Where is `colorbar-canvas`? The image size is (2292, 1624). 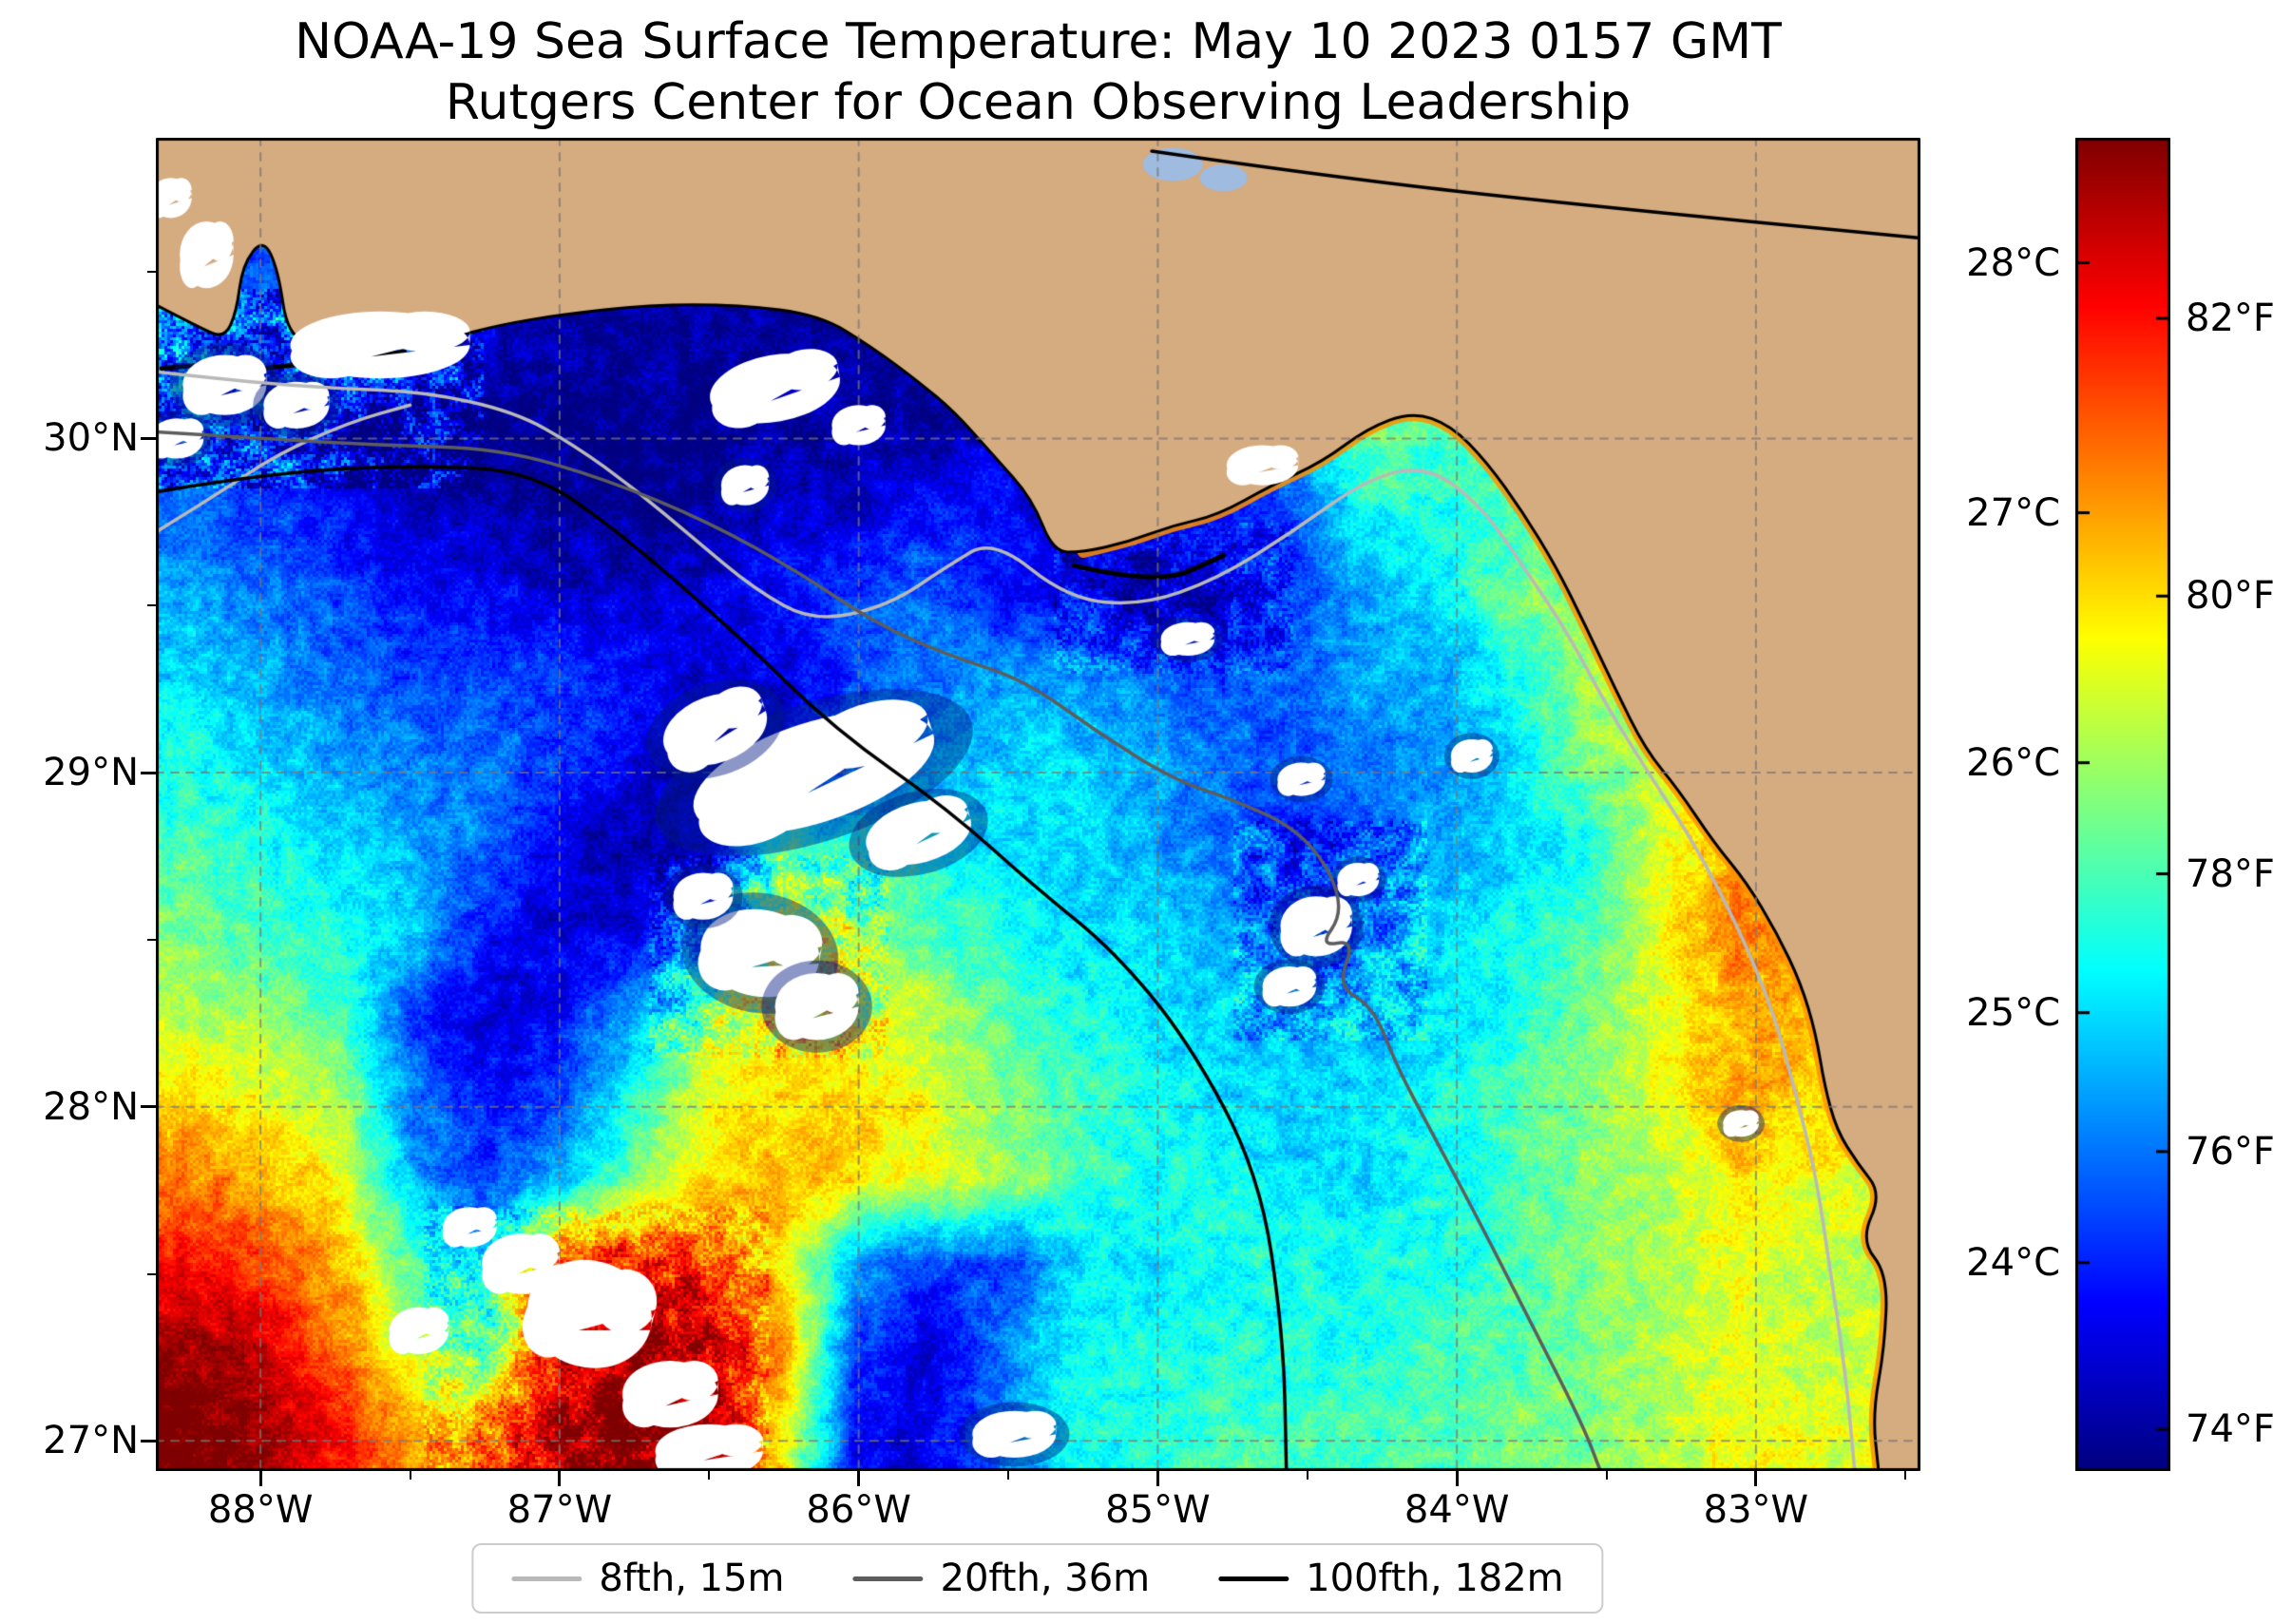
colorbar-canvas is located at coordinates (2122, 804).